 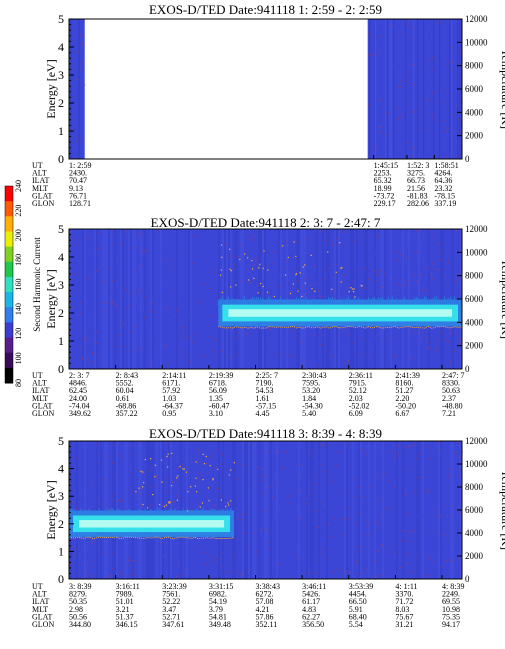 I want to click on y-tick-label: 4, so click(x=61, y=47).